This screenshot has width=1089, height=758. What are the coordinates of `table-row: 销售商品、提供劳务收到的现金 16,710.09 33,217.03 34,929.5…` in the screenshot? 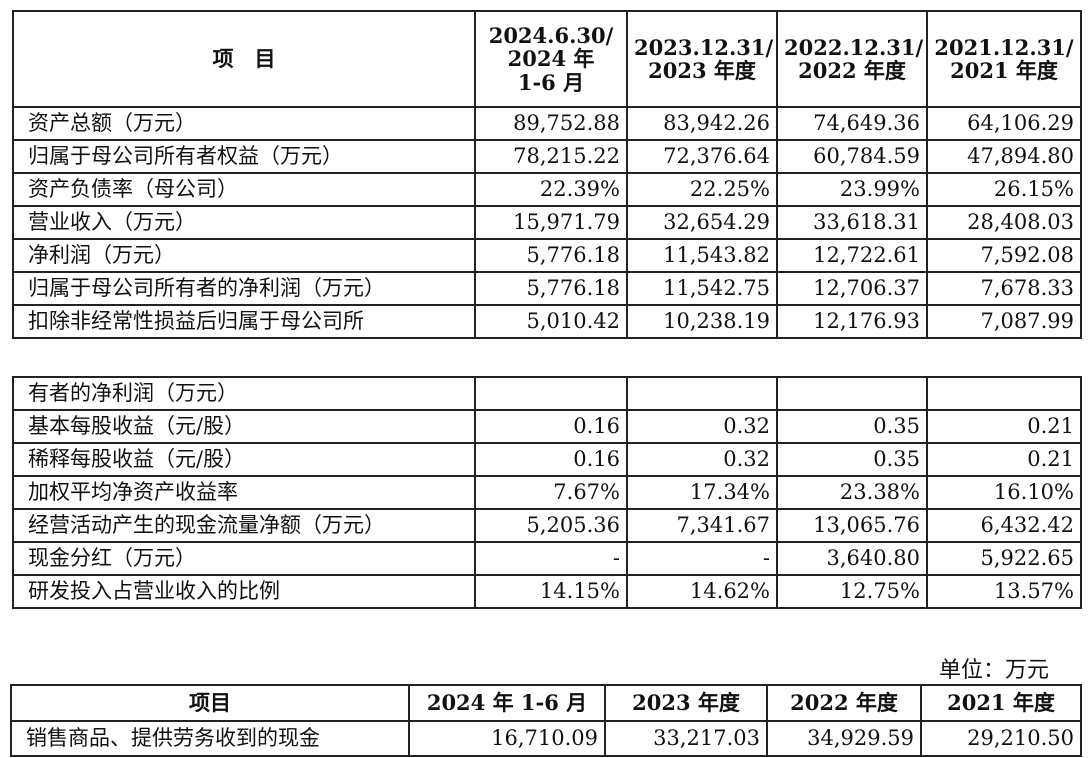 It's located at (546, 738).